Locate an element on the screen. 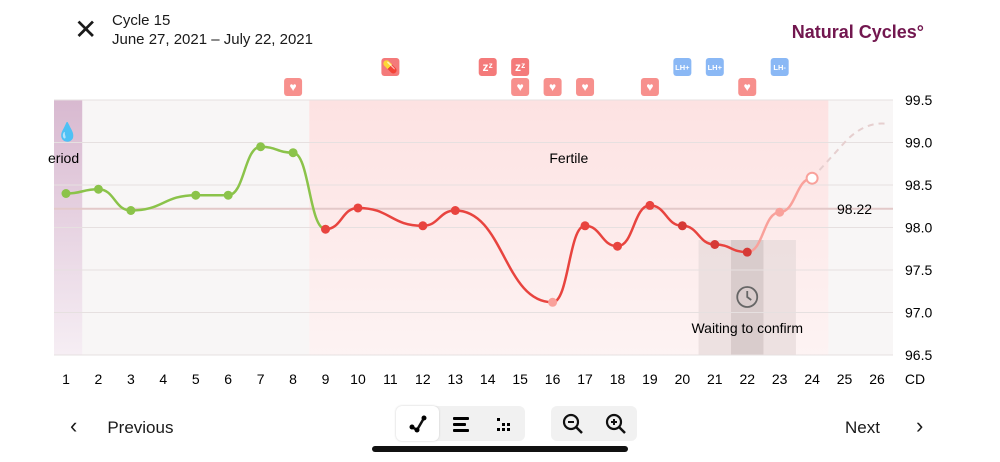 The height and width of the screenshot is (462, 1000). x-tick-label: 17 is located at coordinates (585, 379).